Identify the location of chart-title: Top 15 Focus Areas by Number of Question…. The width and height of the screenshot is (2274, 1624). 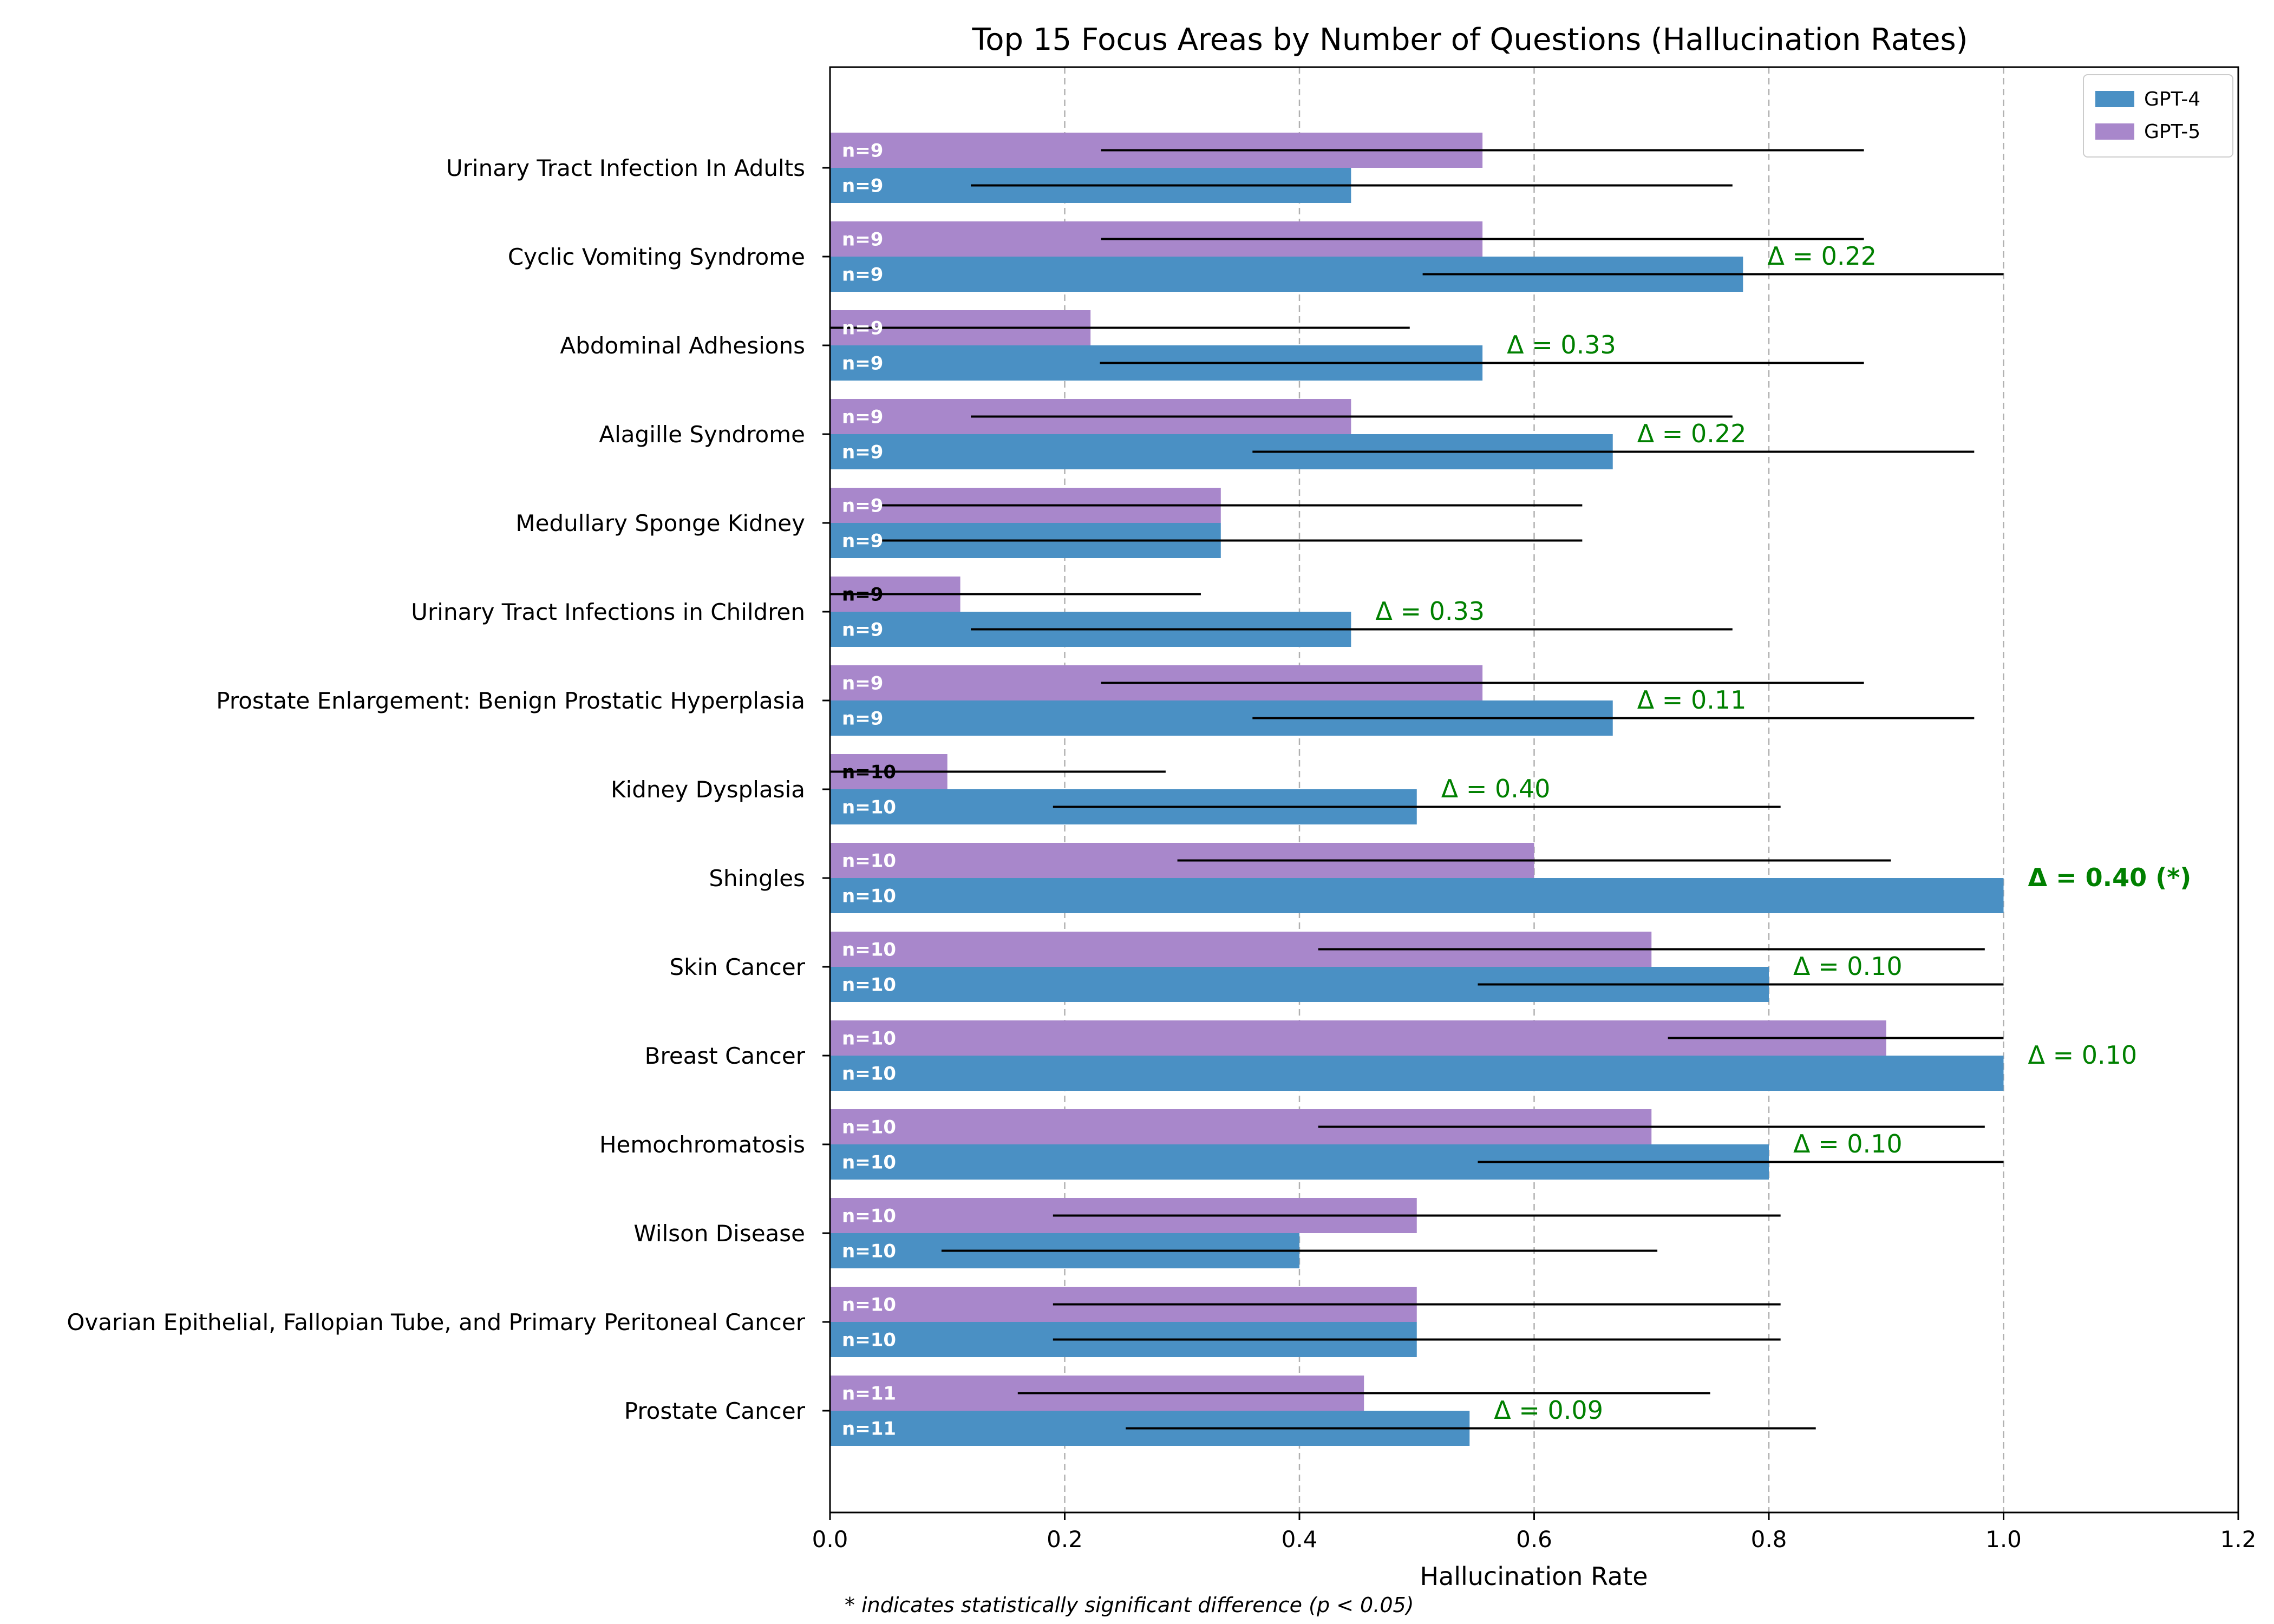
(1470, 39).